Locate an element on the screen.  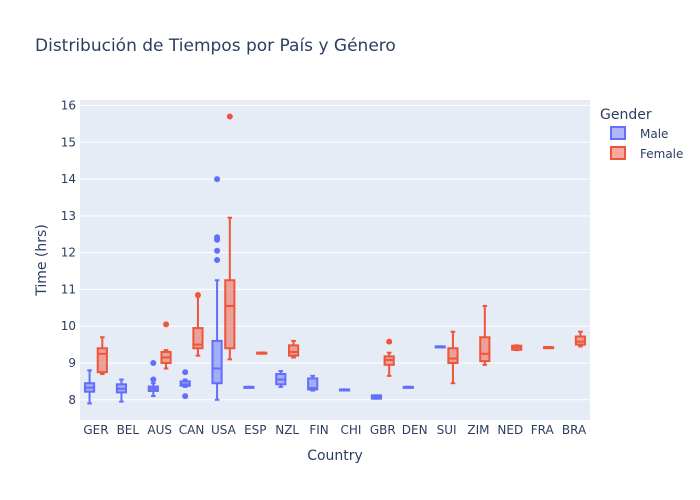
y-axis-ticks: 8 9 10 11 12 13 14 15 16 is located at coordinates (68, 253).